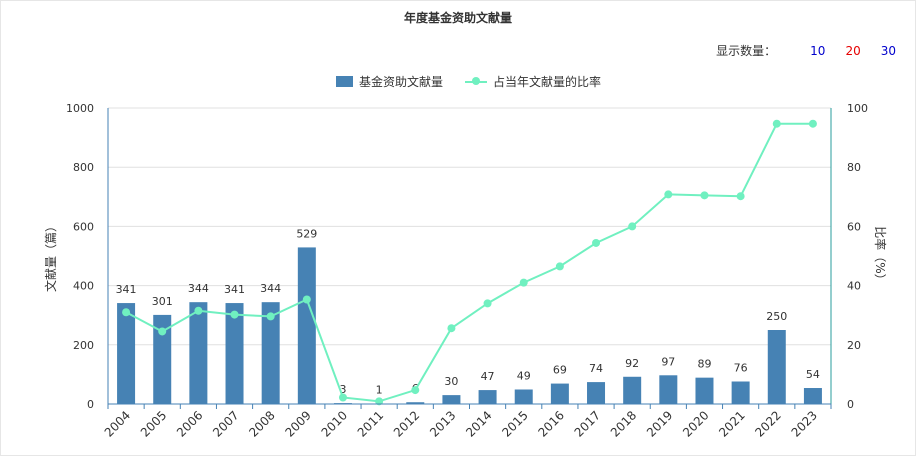  What do you see at coordinates (853, 50) in the screenshot?
I see `count-option-20: 20` at bounding box center [853, 50].